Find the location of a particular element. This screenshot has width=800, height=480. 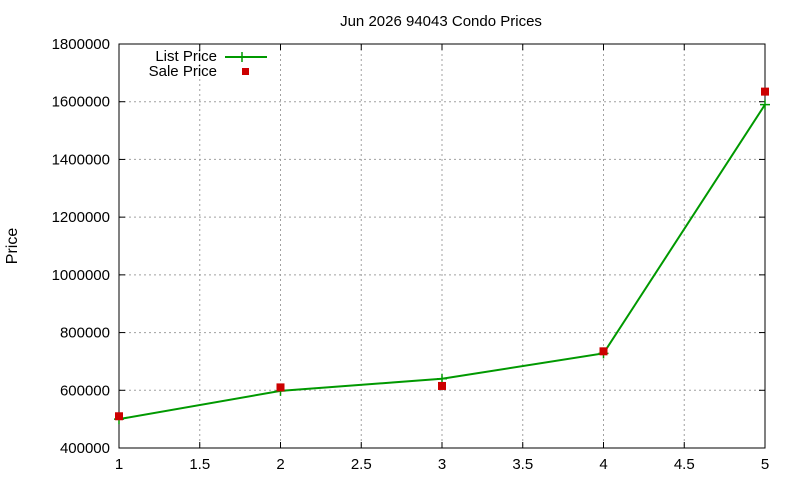

x-tick-label: 2 is located at coordinates (280, 464).